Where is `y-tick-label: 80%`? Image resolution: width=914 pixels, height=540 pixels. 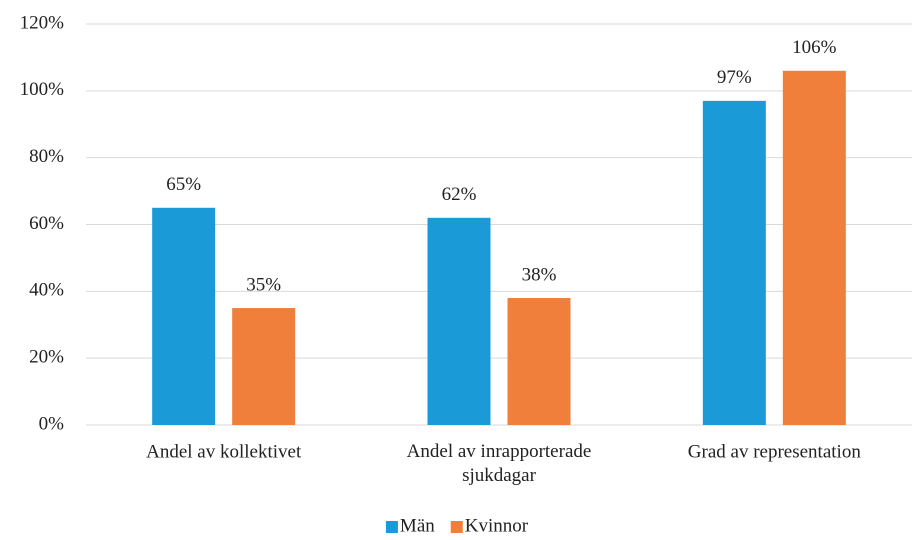 y-tick-label: 80% is located at coordinates (46, 156).